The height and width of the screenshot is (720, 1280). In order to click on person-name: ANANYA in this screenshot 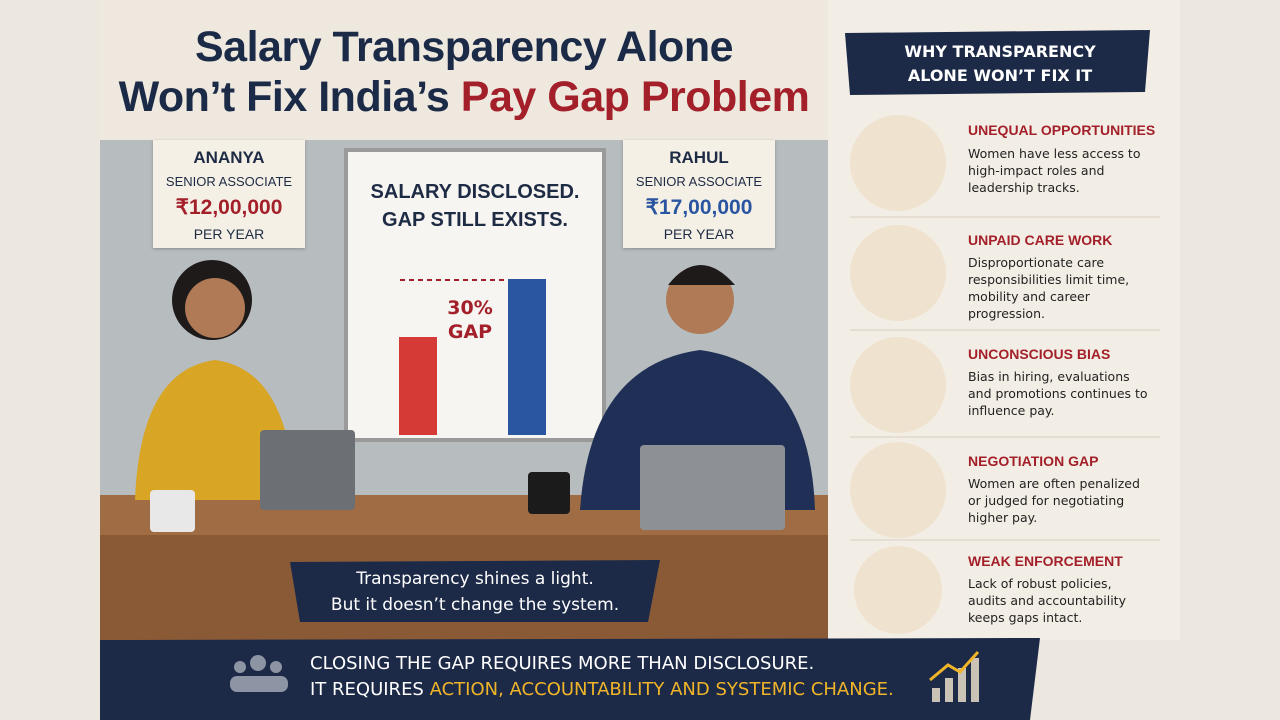, I will do `click(229, 157)`.